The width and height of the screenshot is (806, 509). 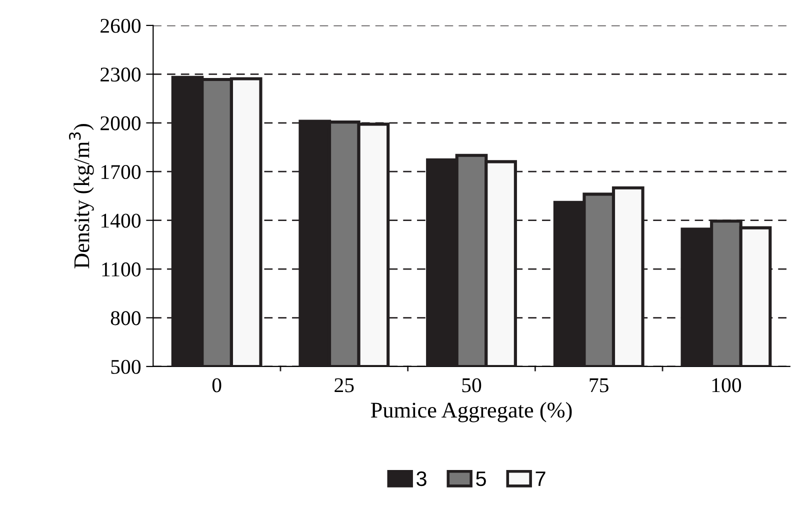 What do you see at coordinates (471, 412) in the screenshot?
I see `x-axis-title: Pumice Aggregate (%)` at bounding box center [471, 412].